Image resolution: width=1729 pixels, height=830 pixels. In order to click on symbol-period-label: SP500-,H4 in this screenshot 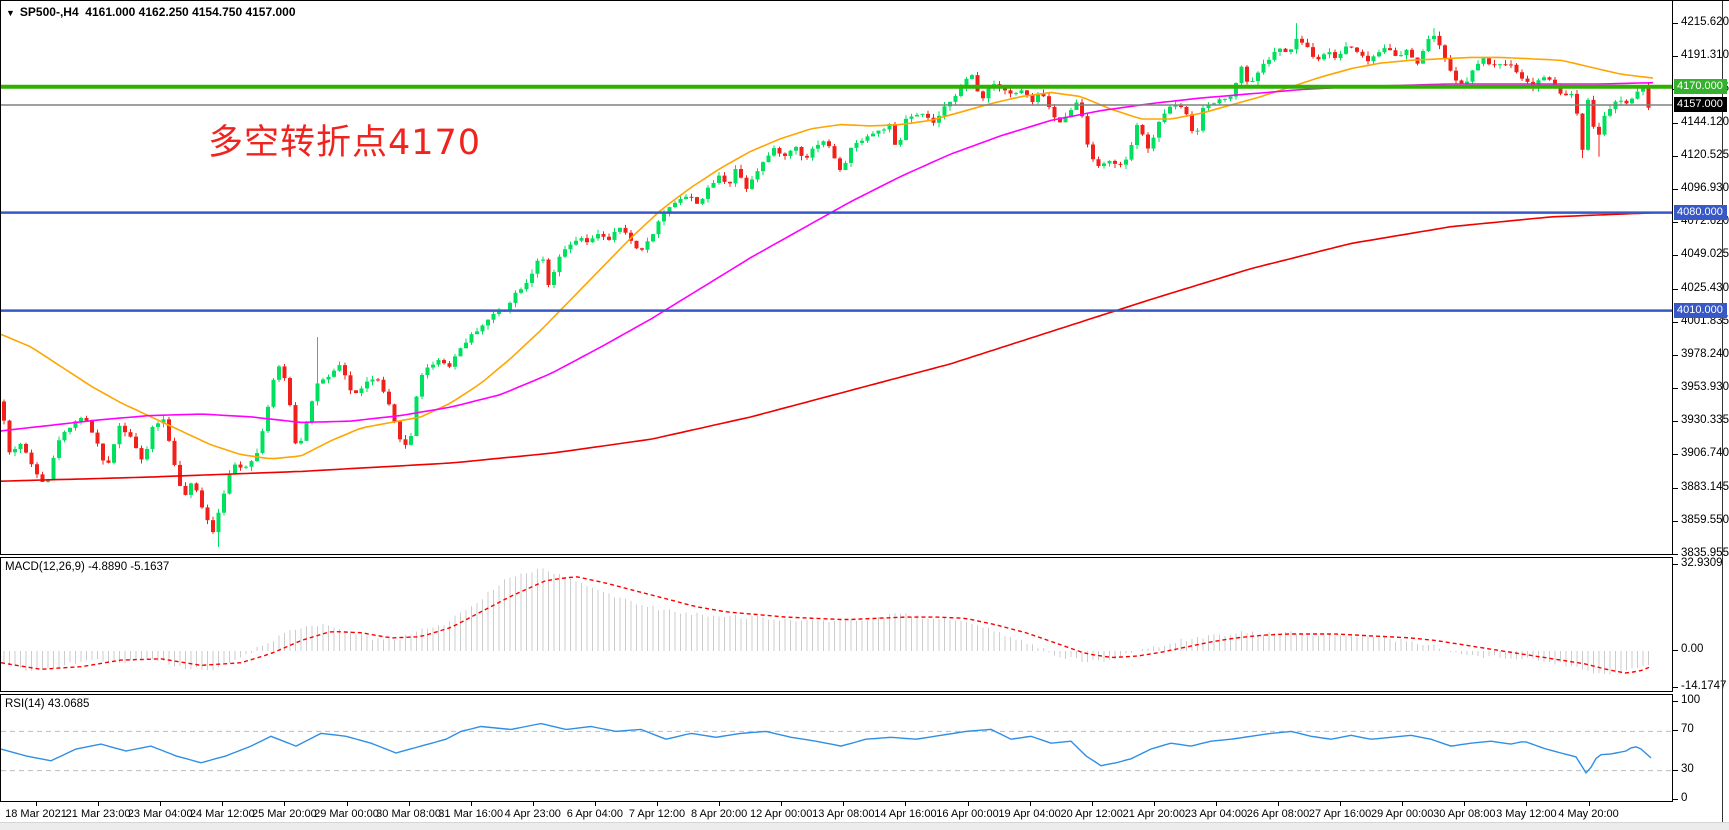, I will do `click(49, 12)`.